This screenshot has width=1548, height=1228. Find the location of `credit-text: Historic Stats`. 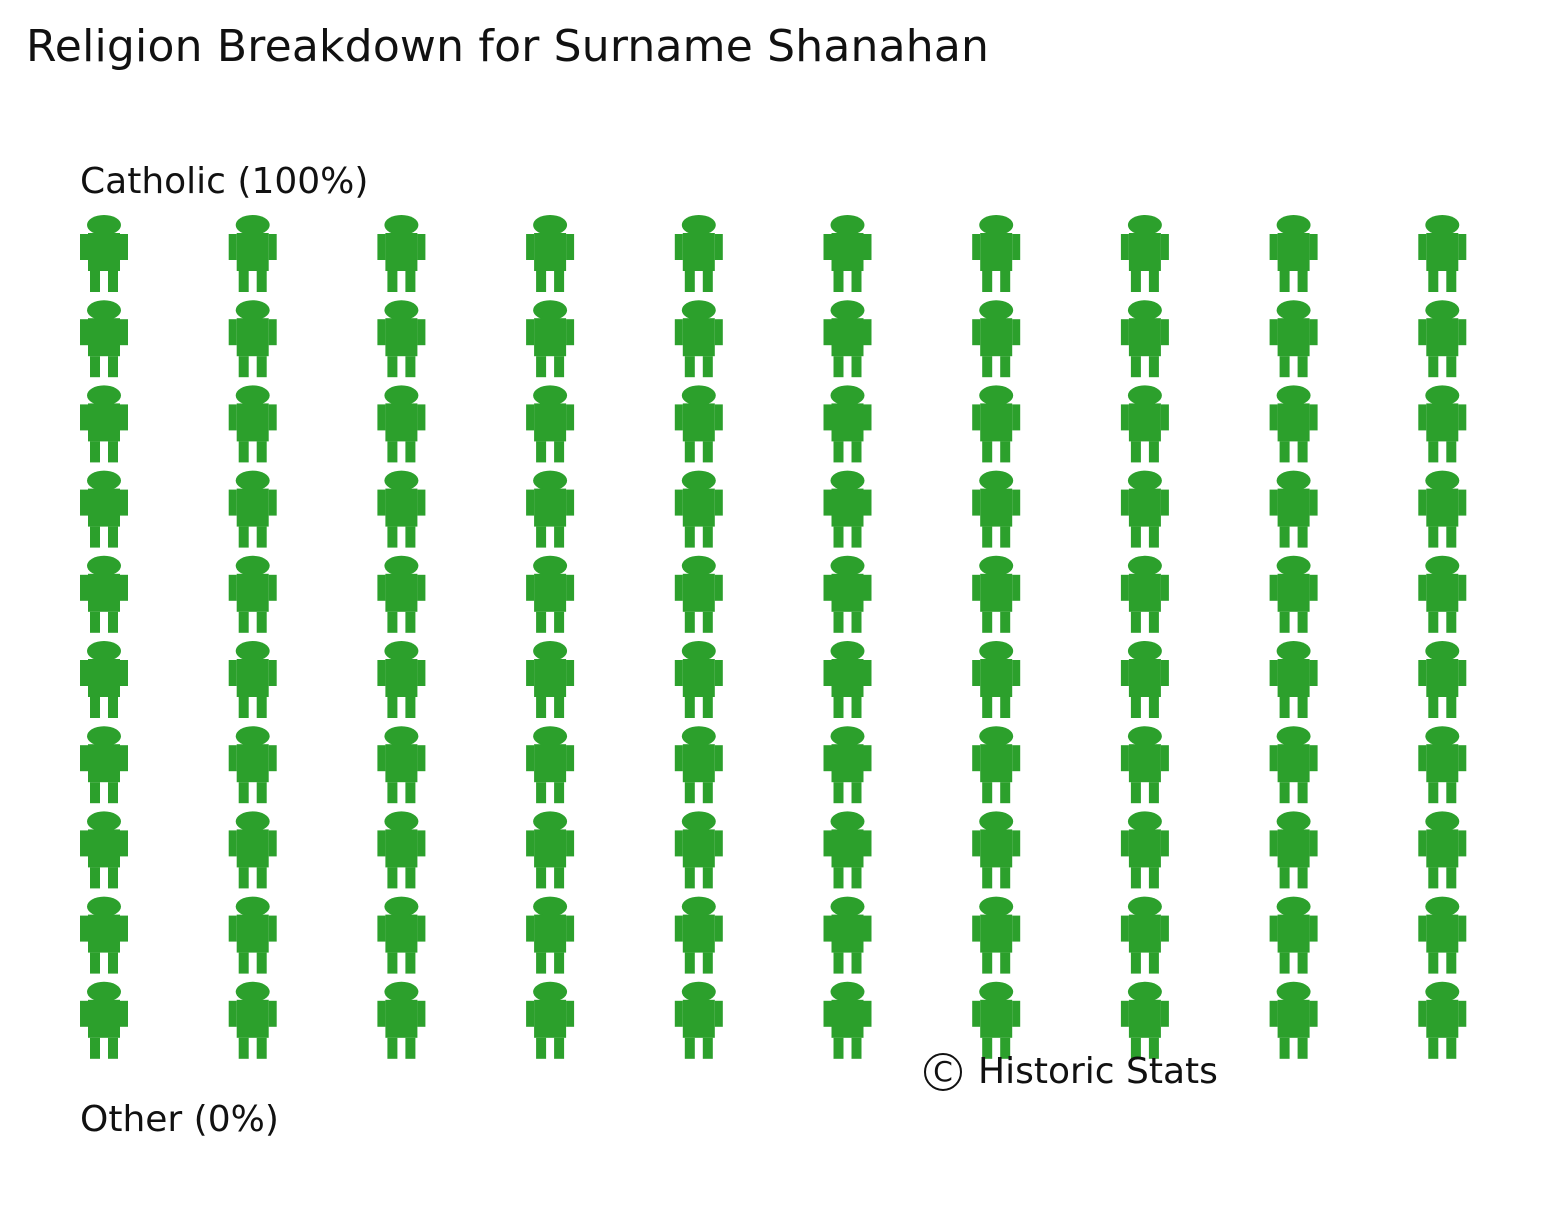

credit-text: Historic Stats is located at coordinates (1098, 1071).